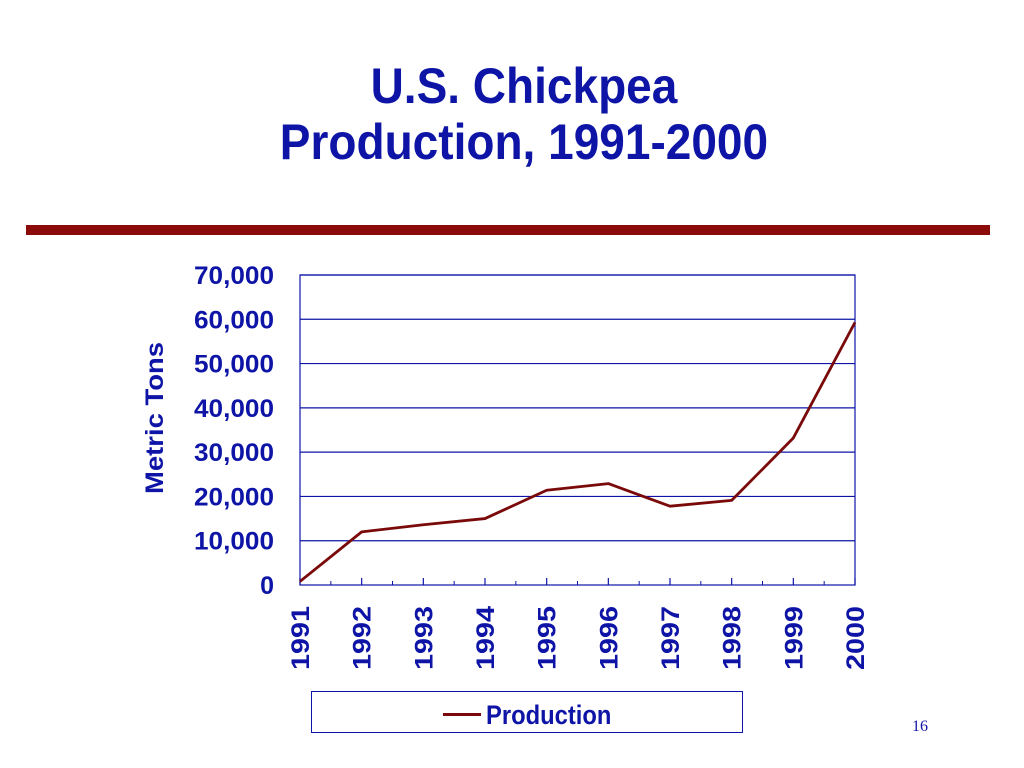  What do you see at coordinates (234, 409) in the screenshot?
I see `y-tick-label: 40,000` at bounding box center [234, 409].